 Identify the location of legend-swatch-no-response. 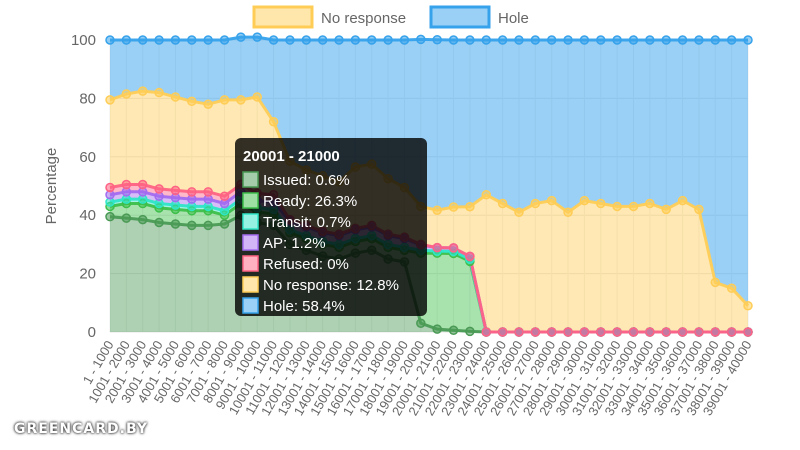
(283, 17).